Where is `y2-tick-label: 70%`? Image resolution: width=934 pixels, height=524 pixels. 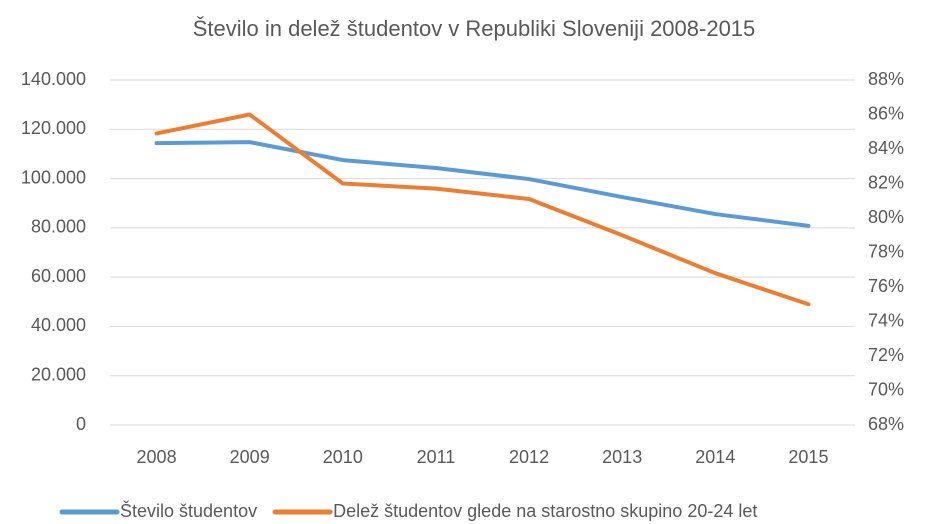 y2-tick-label: 70% is located at coordinates (886, 389).